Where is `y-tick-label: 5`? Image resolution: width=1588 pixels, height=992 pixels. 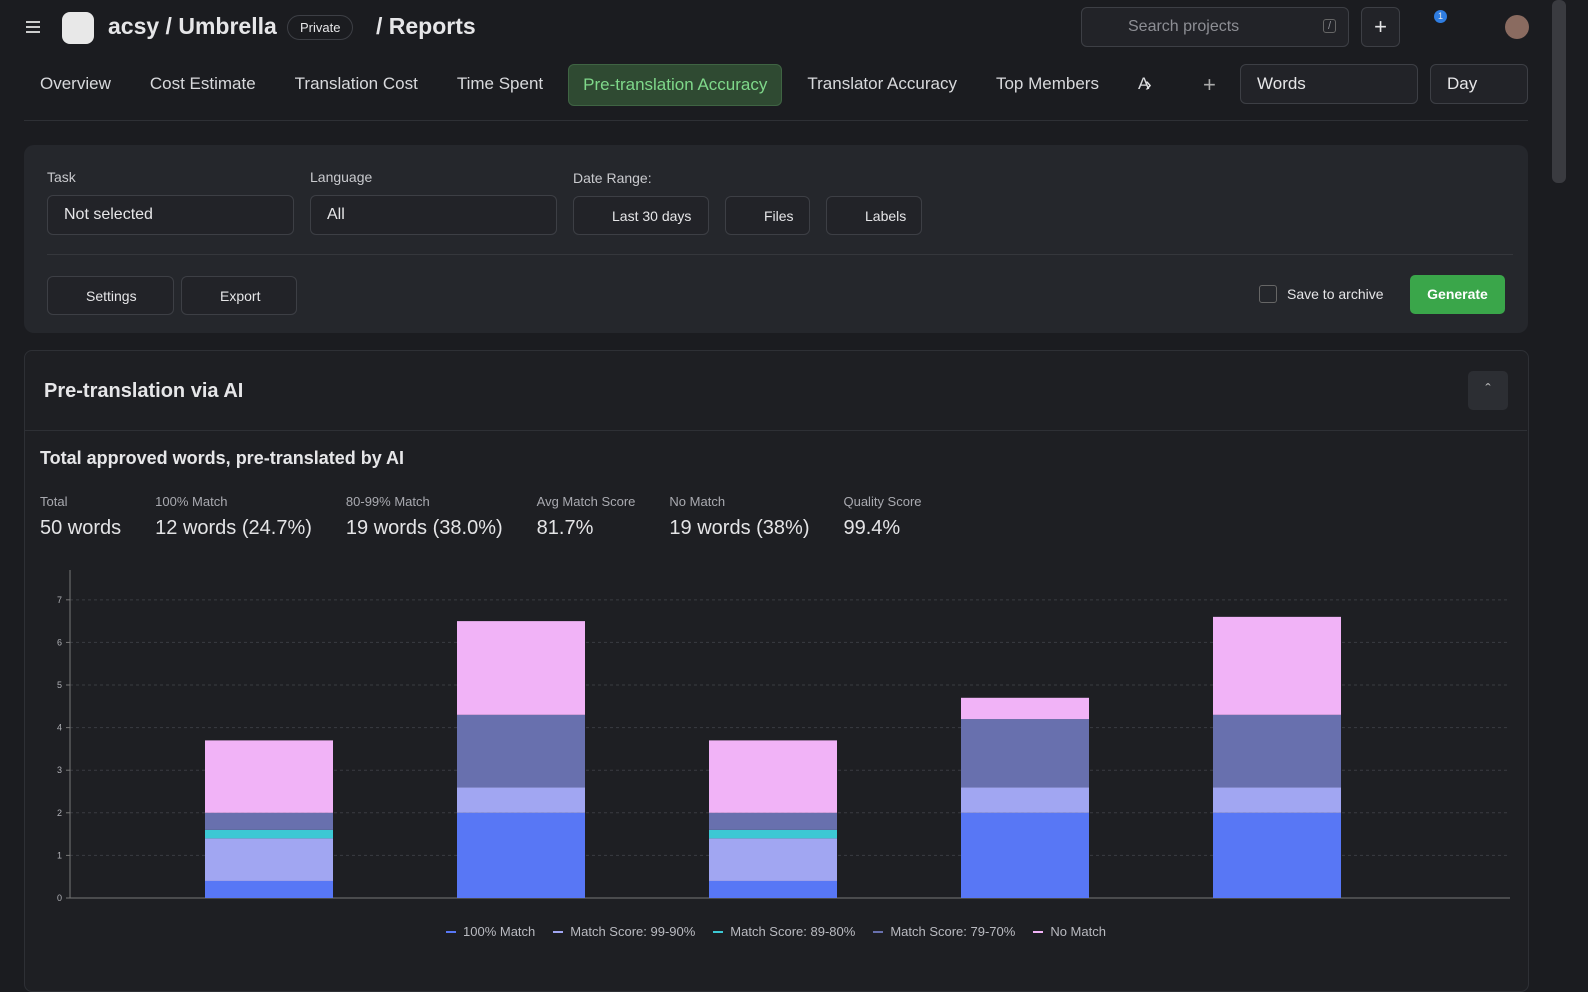
y-tick-label: 5 is located at coordinates (59, 685).